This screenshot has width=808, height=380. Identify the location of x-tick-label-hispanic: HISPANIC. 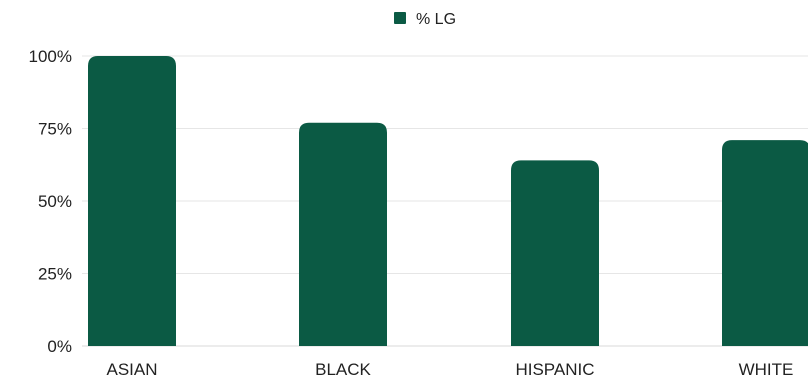
(554, 369).